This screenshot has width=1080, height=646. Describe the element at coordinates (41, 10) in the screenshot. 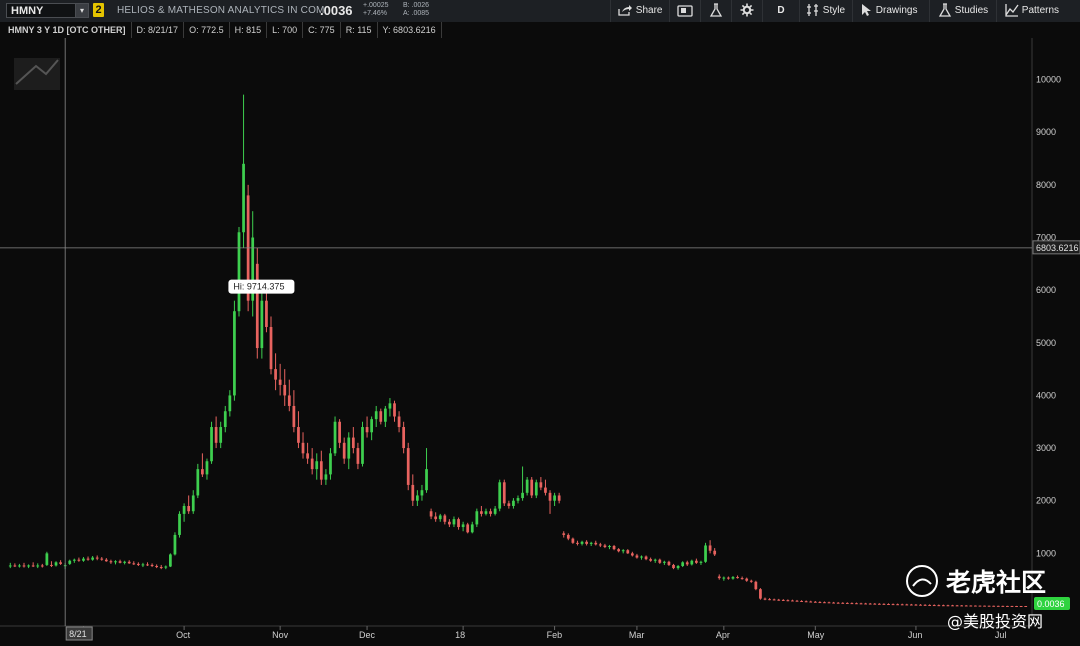

I see `symbol-input: HMNY` at that location.